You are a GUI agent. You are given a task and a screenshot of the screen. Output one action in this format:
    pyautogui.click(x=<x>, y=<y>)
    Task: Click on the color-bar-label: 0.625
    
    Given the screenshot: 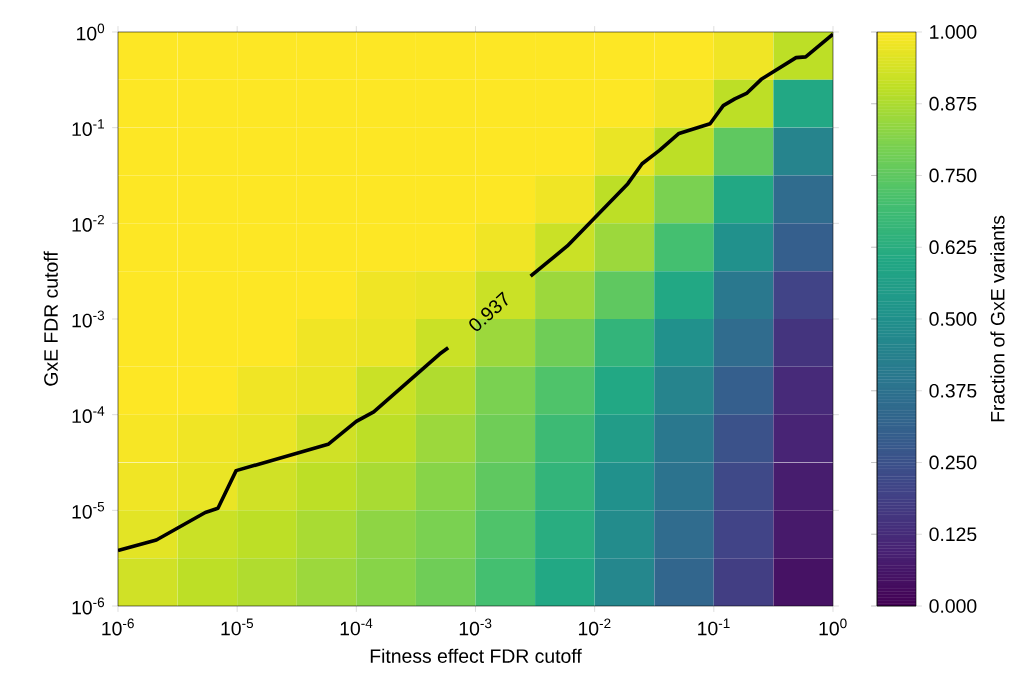 What is the action you would take?
    pyautogui.click(x=953, y=247)
    